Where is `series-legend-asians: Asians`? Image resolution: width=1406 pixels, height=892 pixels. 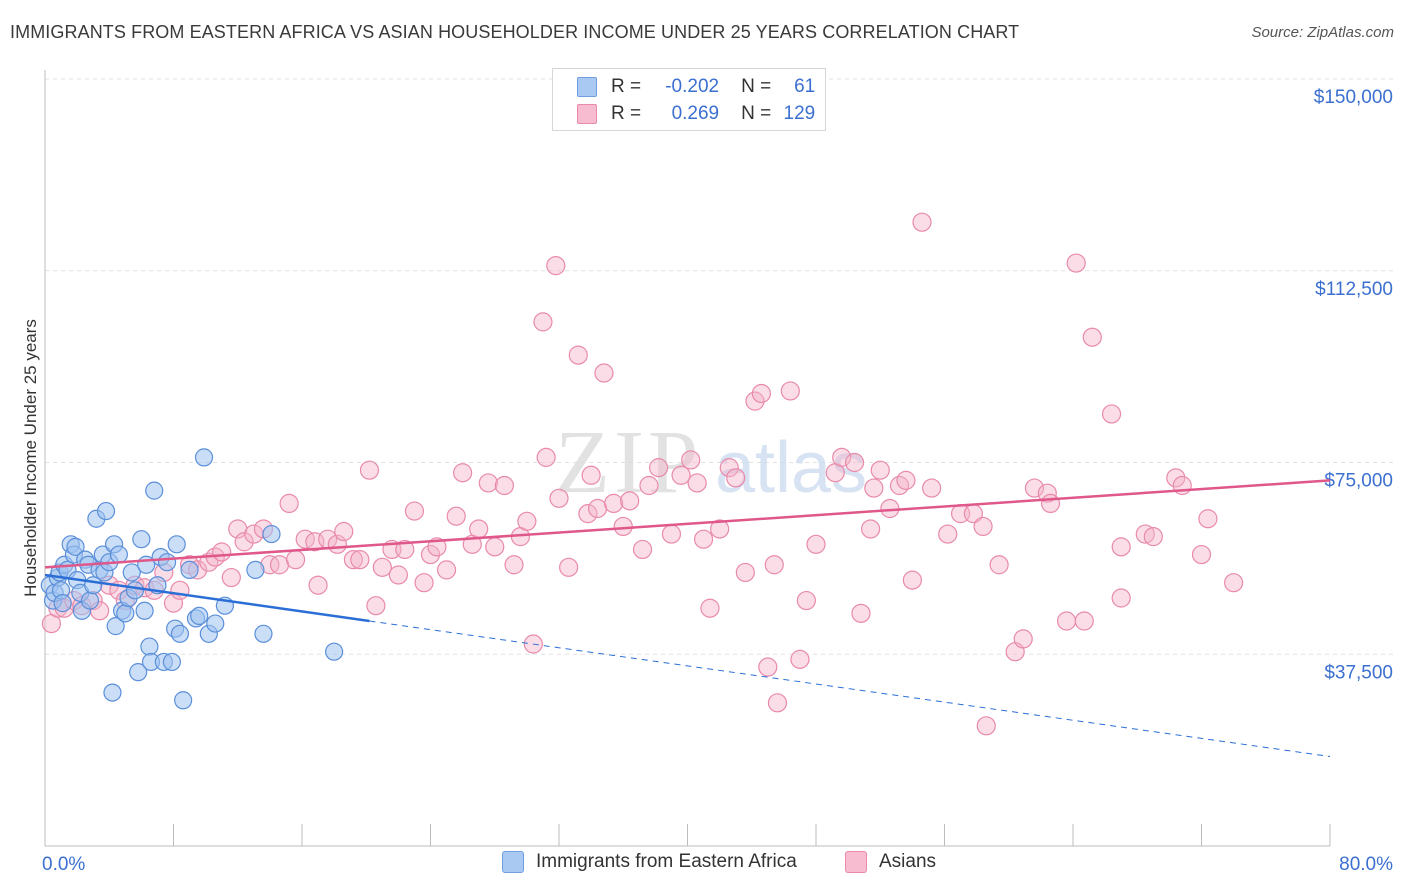
series-legend-asians: Asians is located at coordinates (890, 862).